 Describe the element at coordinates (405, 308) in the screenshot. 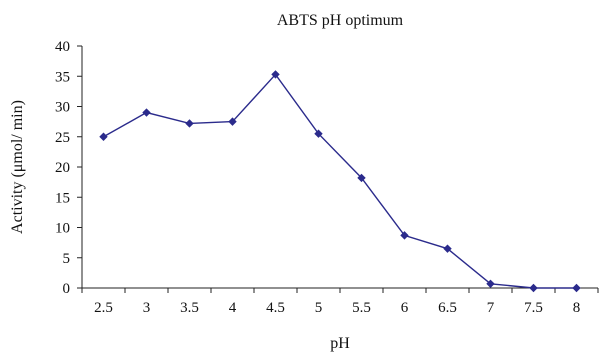

I see `x-tick-label: 6` at that location.